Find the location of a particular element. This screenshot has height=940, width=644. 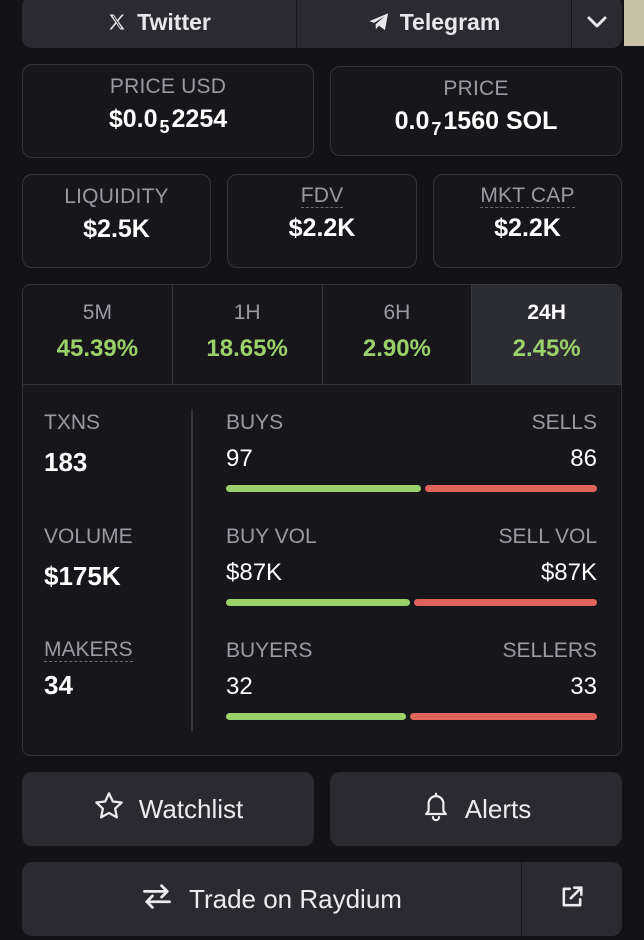

liquidity-label: LIQUIDITY is located at coordinates (116, 196).